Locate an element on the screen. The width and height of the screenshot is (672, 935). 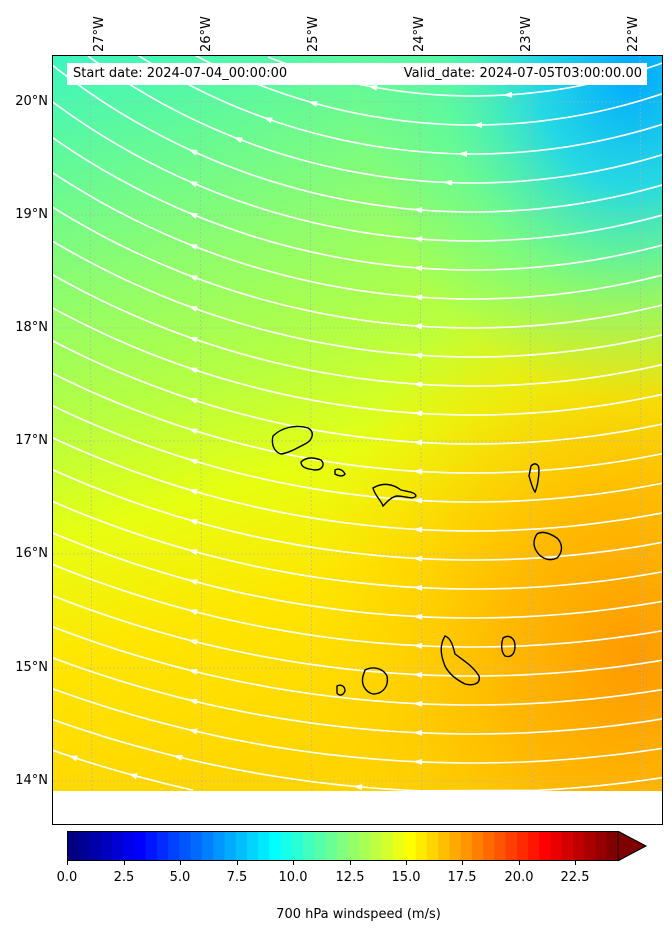
island-sao-vicente is located at coordinates (312, 464).